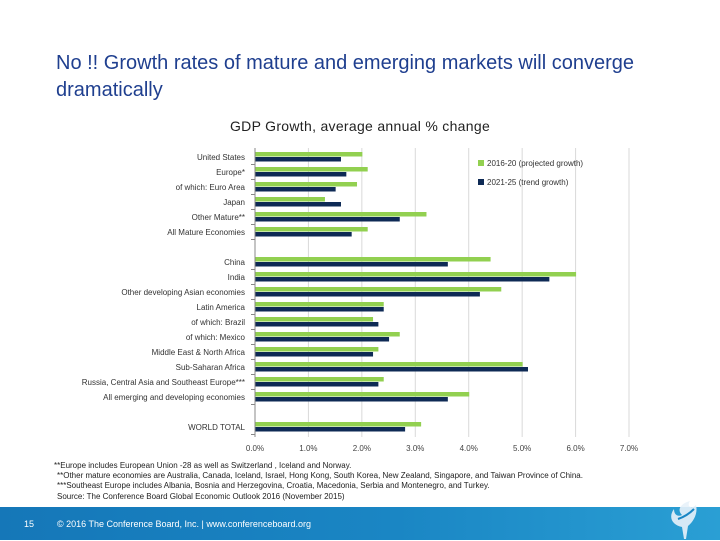 The width and height of the screenshot is (720, 541). Describe the element at coordinates (206, 232) in the screenshot. I see `category-label: All Mature Economies` at that location.